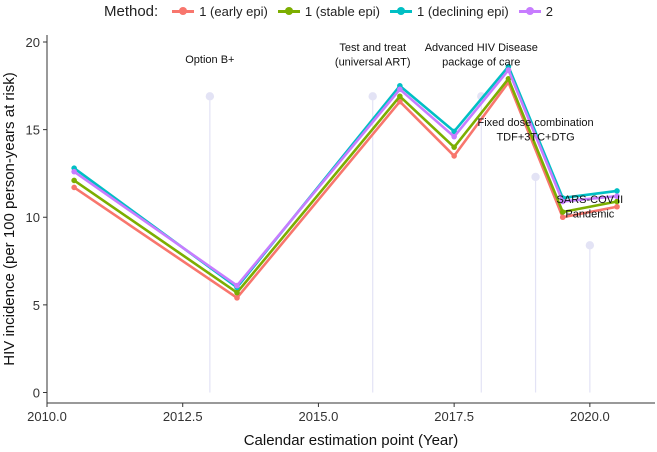 The width and height of the screenshot is (657, 452). Describe the element at coordinates (462, 11) in the screenshot. I see `legend-label-declining-epi: 1 (declining epi)` at that location.